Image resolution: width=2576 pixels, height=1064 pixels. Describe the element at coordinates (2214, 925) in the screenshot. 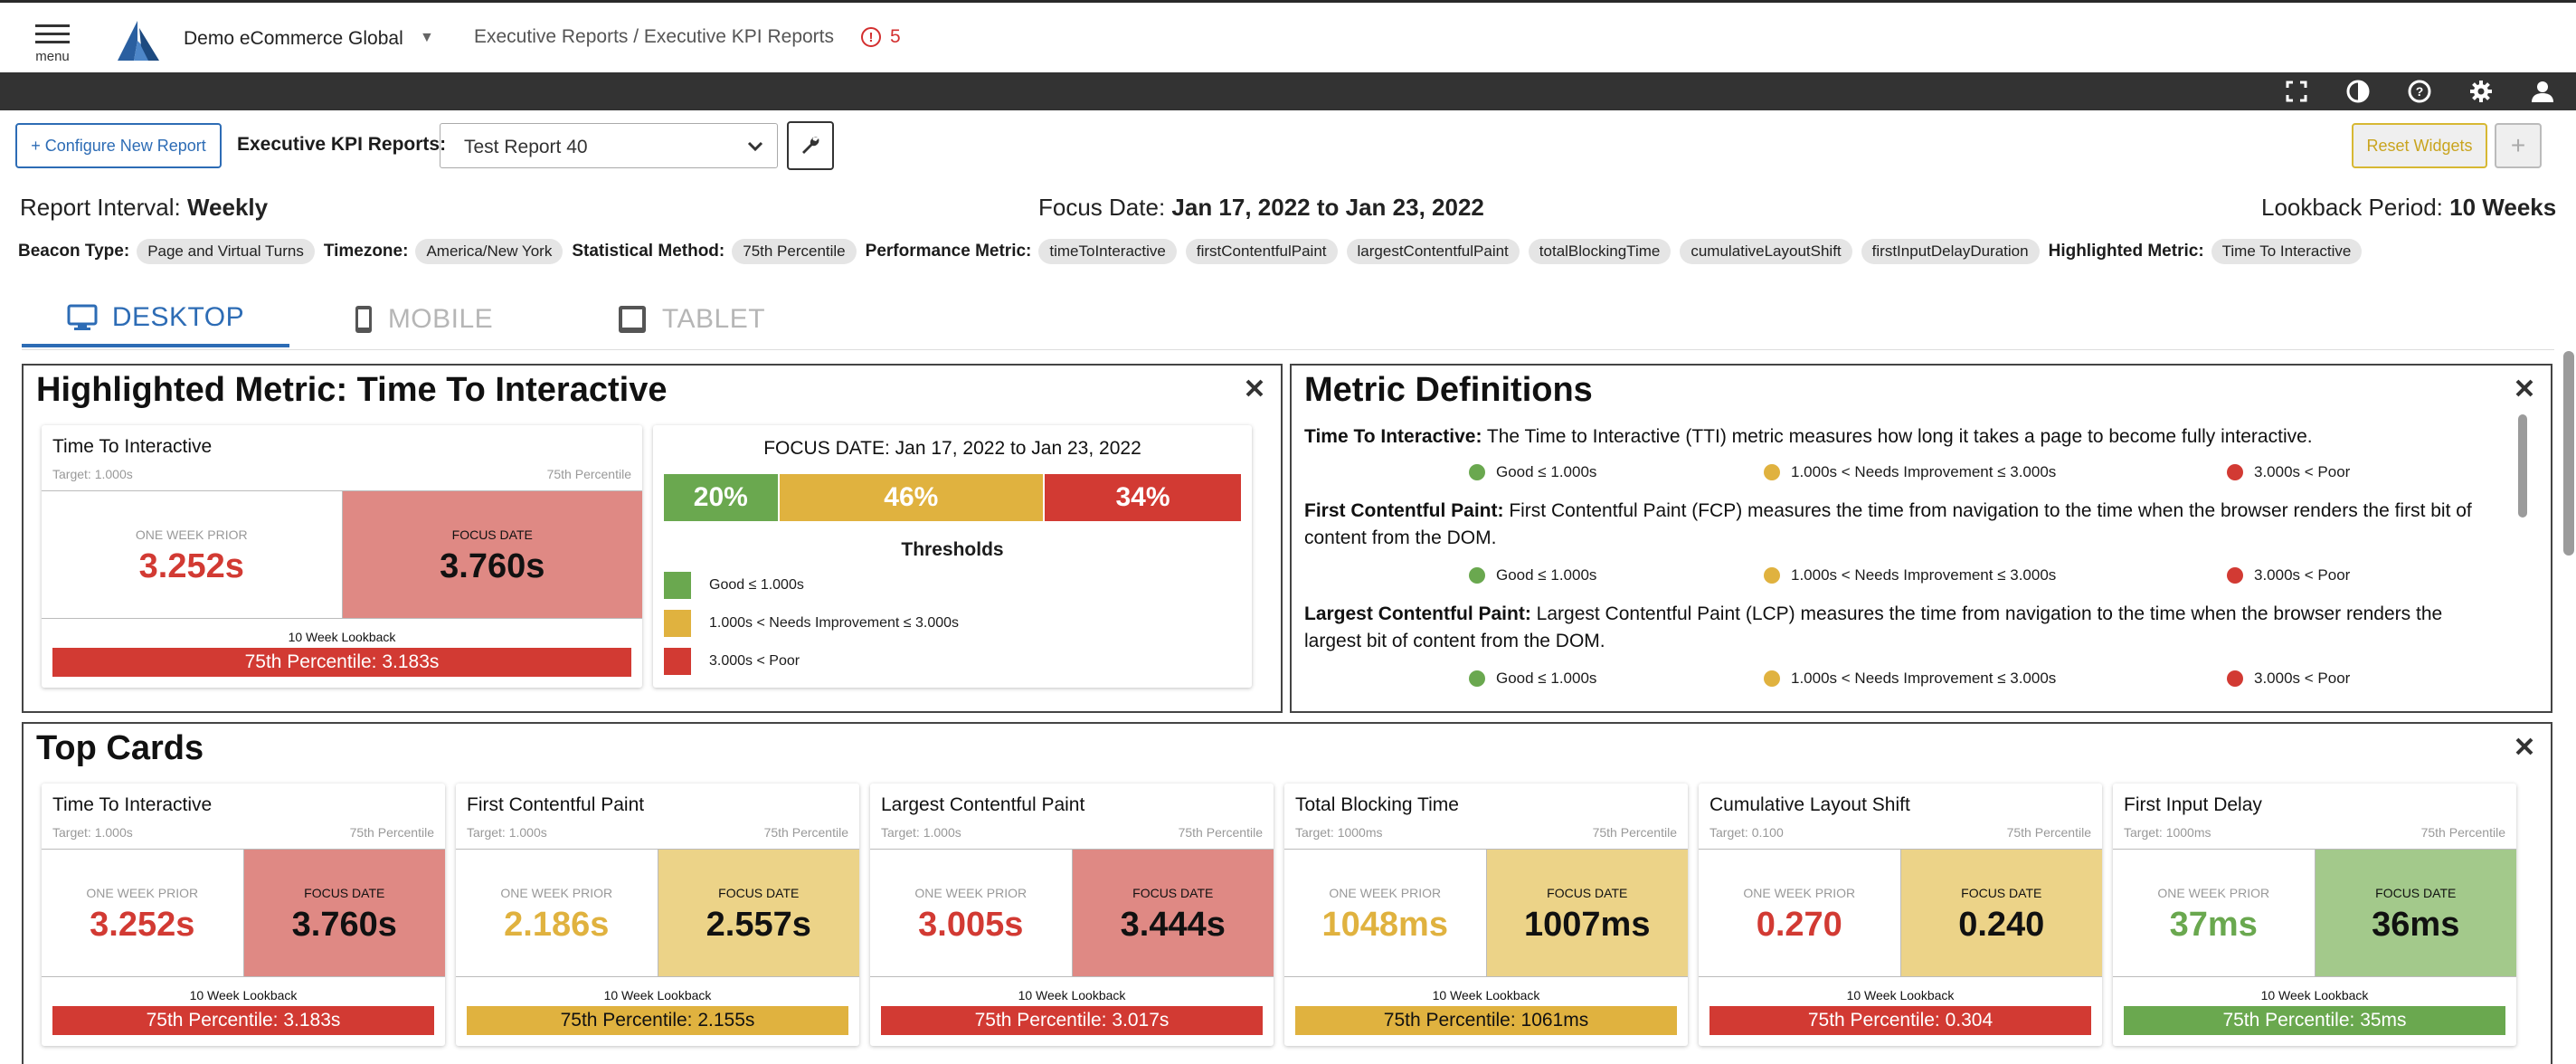

I see `prior-value: 37ms` at that location.